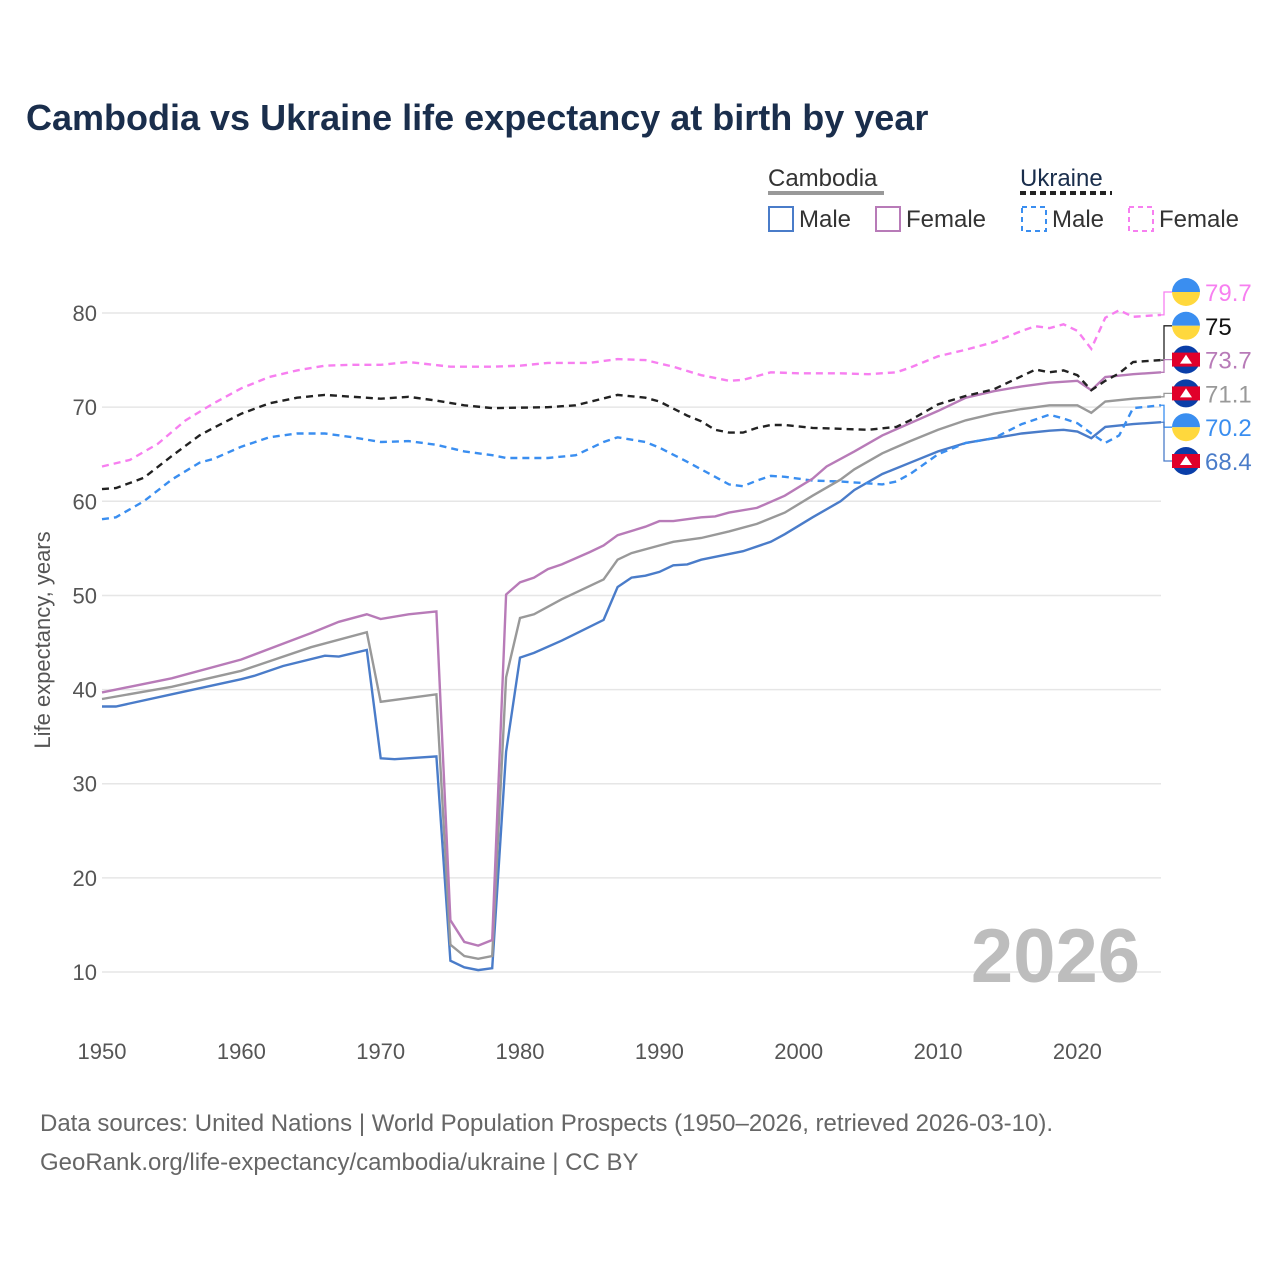  Describe the element at coordinates (380, 1051) in the screenshot. I see `x-tick-label: 1970` at that location.